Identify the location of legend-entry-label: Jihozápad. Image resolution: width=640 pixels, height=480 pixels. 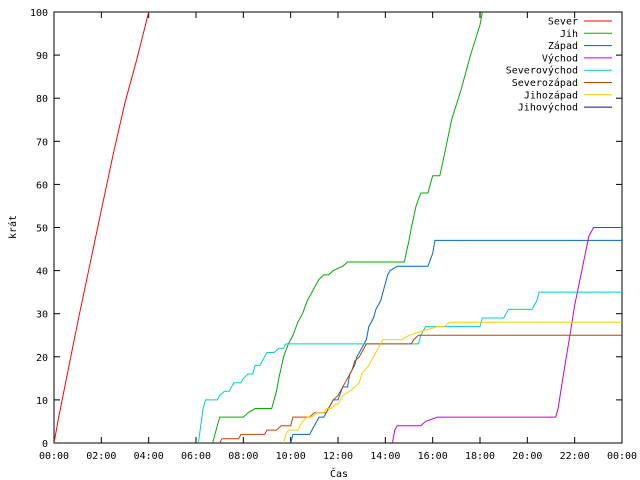
(551, 95).